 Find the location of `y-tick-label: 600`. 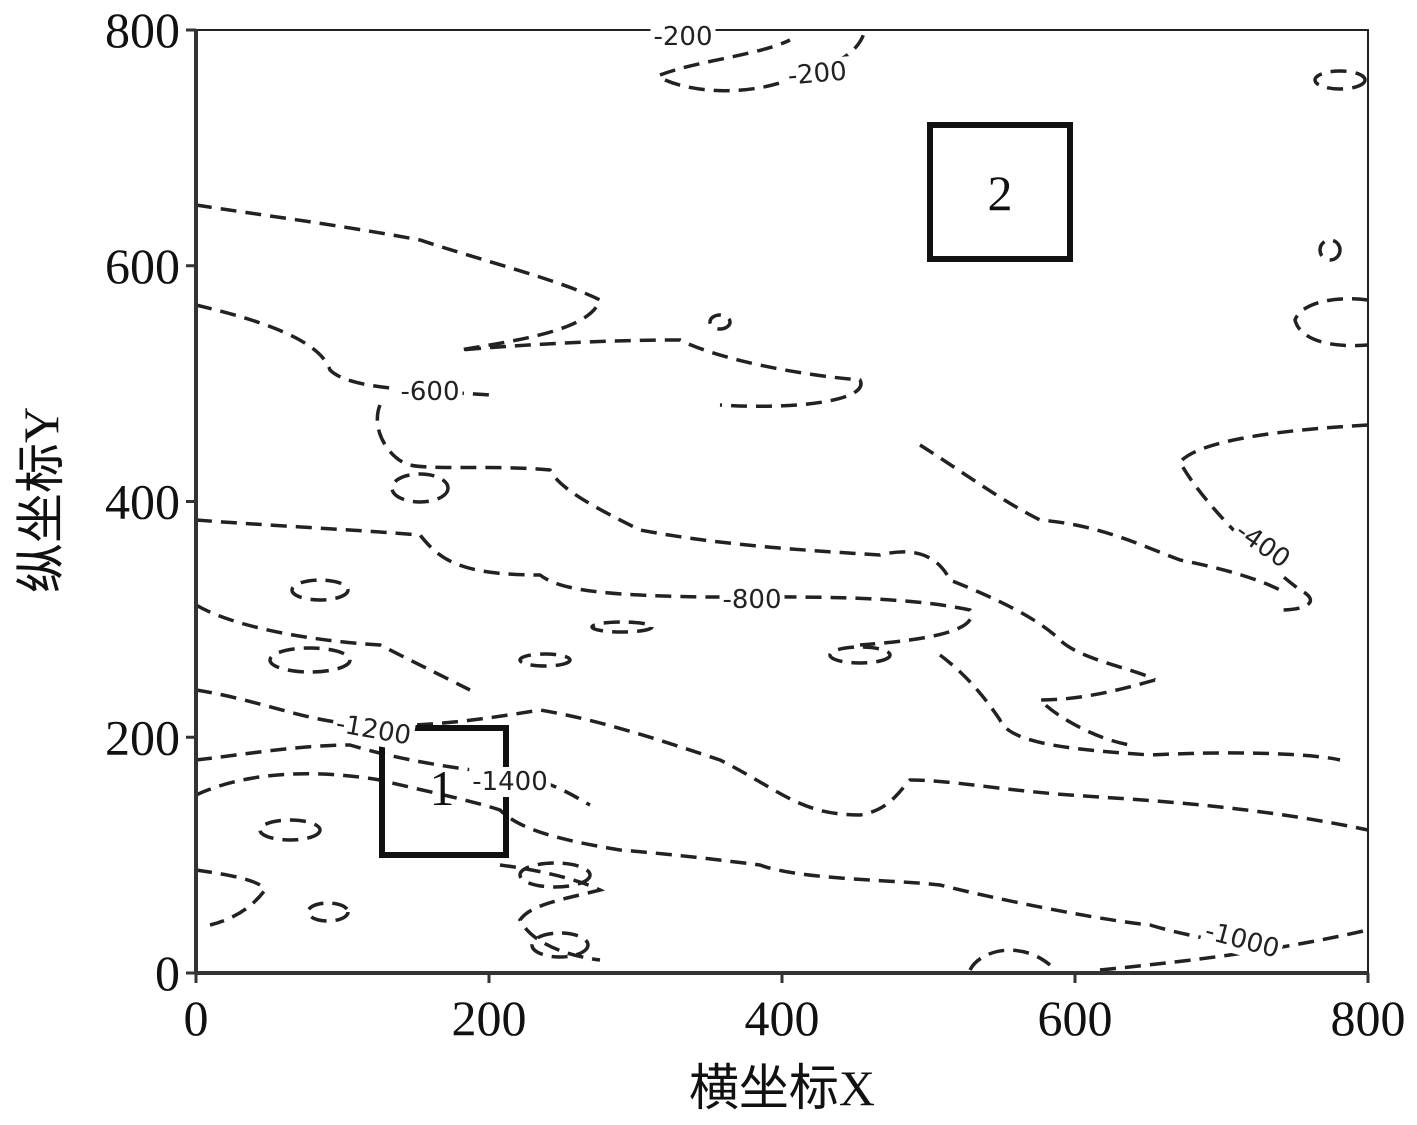

y-tick-label: 600 is located at coordinates (142, 266).